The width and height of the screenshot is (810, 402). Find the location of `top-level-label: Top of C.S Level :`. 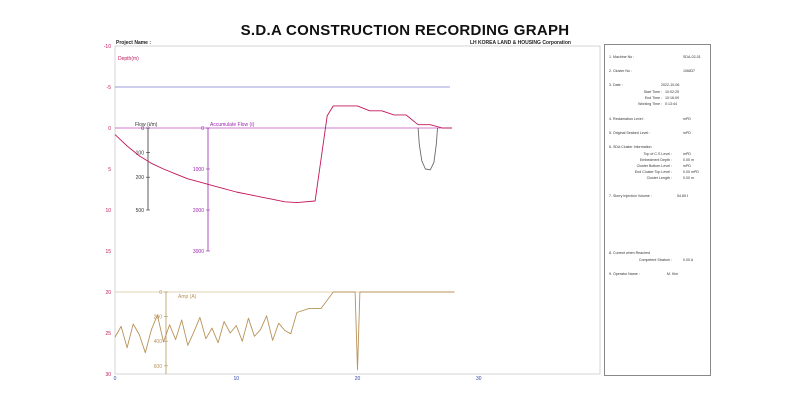

top-level-label: Top of C.S Level : is located at coordinates (657, 154).